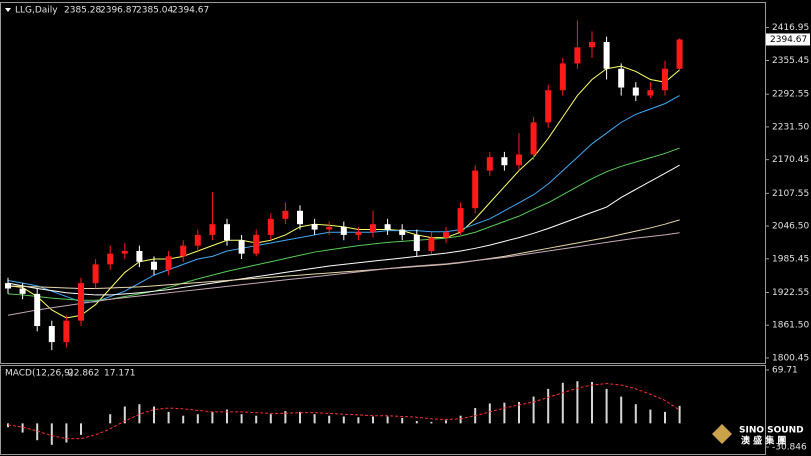 The height and width of the screenshot is (456, 811). What do you see at coordinates (790, 28) in the screenshot?
I see `y-tick-label: 2416.95` at bounding box center [790, 28].